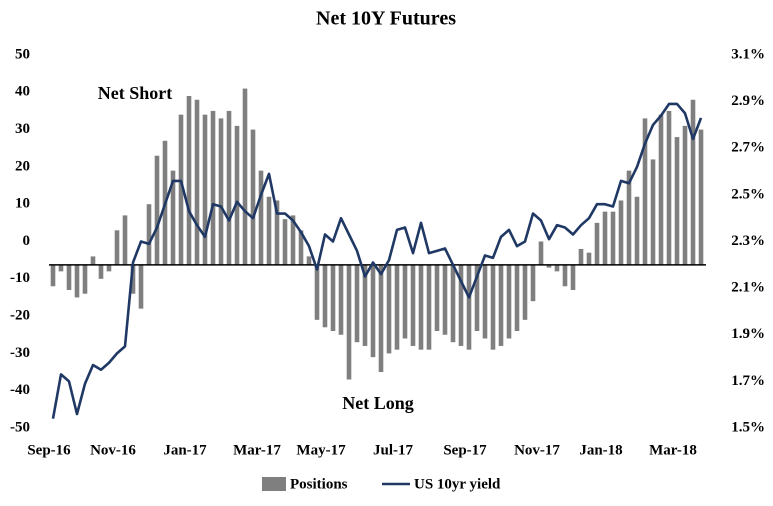  What do you see at coordinates (748, 101) in the screenshot?
I see `y2-tick-label: 2.9%` at bounding box center [748, 101].